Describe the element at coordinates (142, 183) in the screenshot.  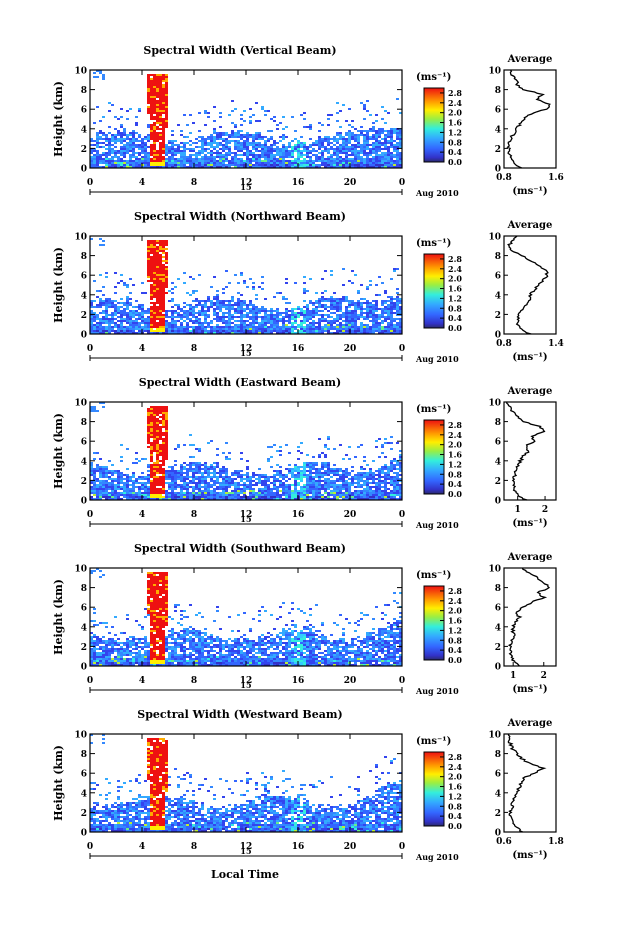
I see `x-tick-label: 4` at that location.